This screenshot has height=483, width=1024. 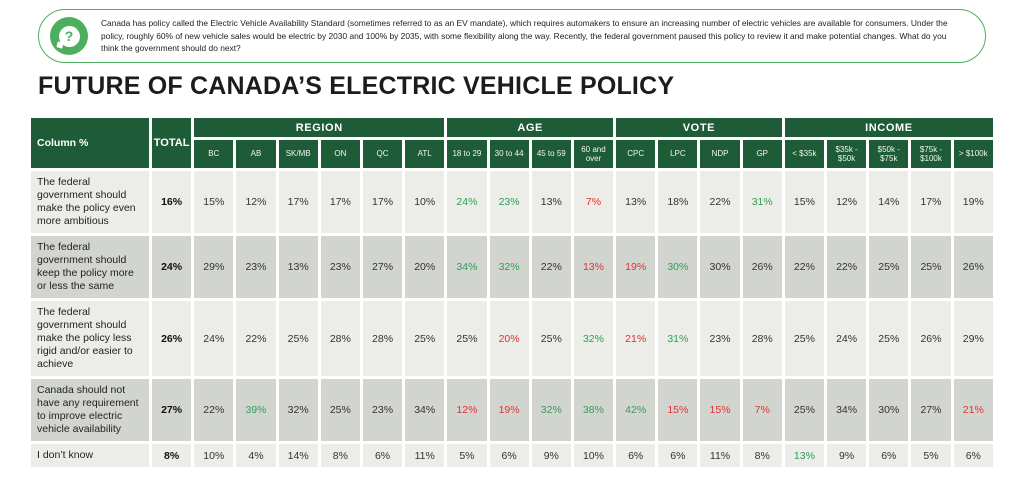 I want to click on column-header: GP, so click(x=762, y=154).